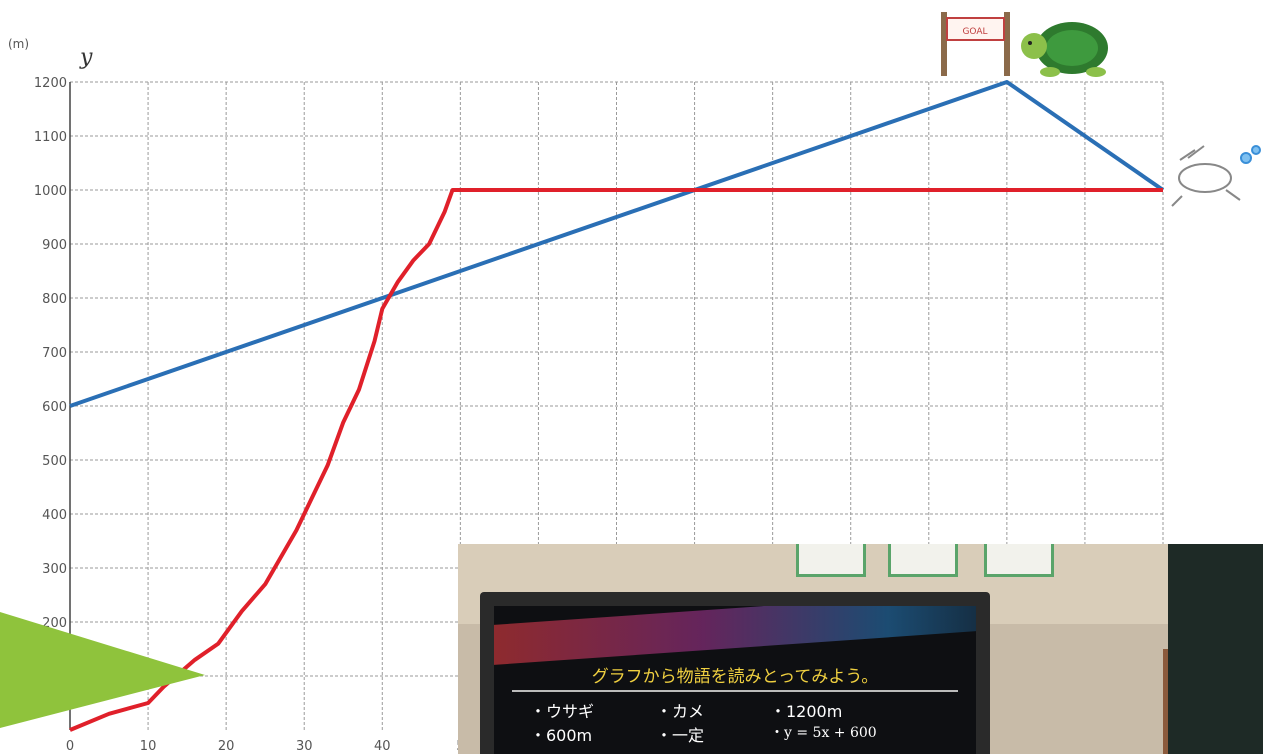 Image resolution: width=1263 pixels, height=754 pixels. What do you see at coordinates (54, 569) in the screenshot?
I see `y-tick-label: 300` at bounding box center [54, 569].